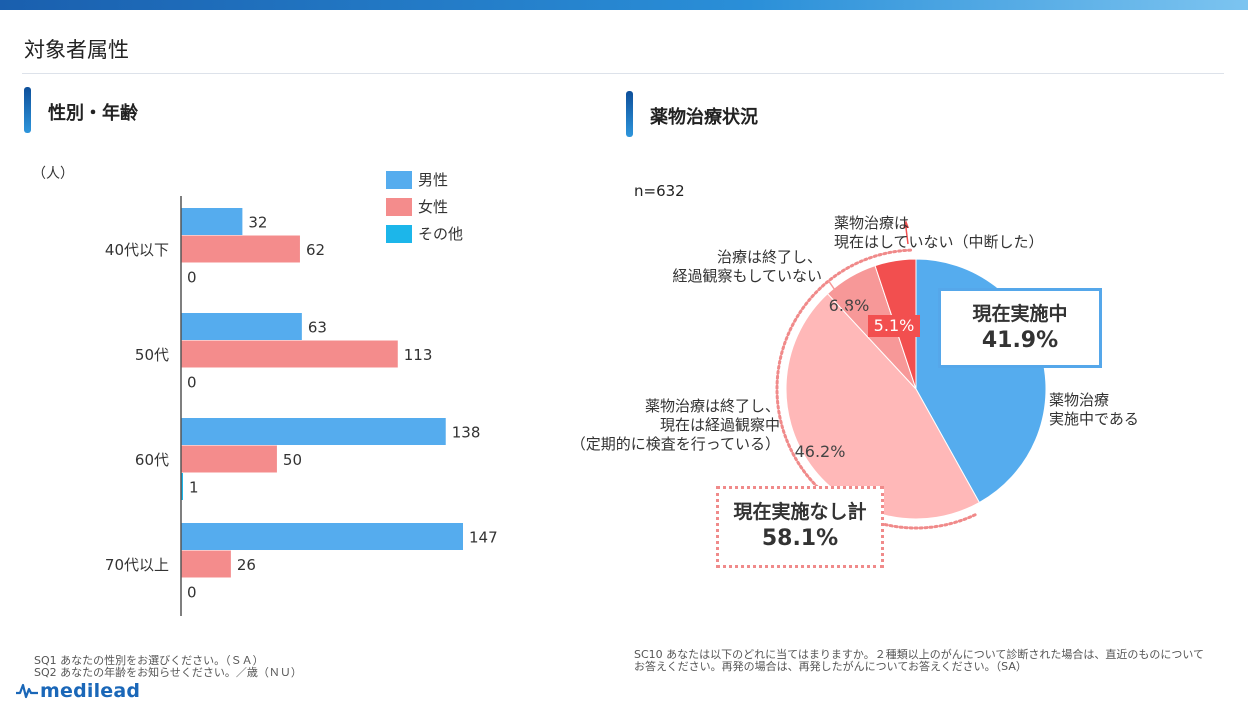 This screenshot has height=707, width=1248. Describe the element at coordinates (800, 538) in the screenshot. I see `none-box-value: 58.1%` at that location.